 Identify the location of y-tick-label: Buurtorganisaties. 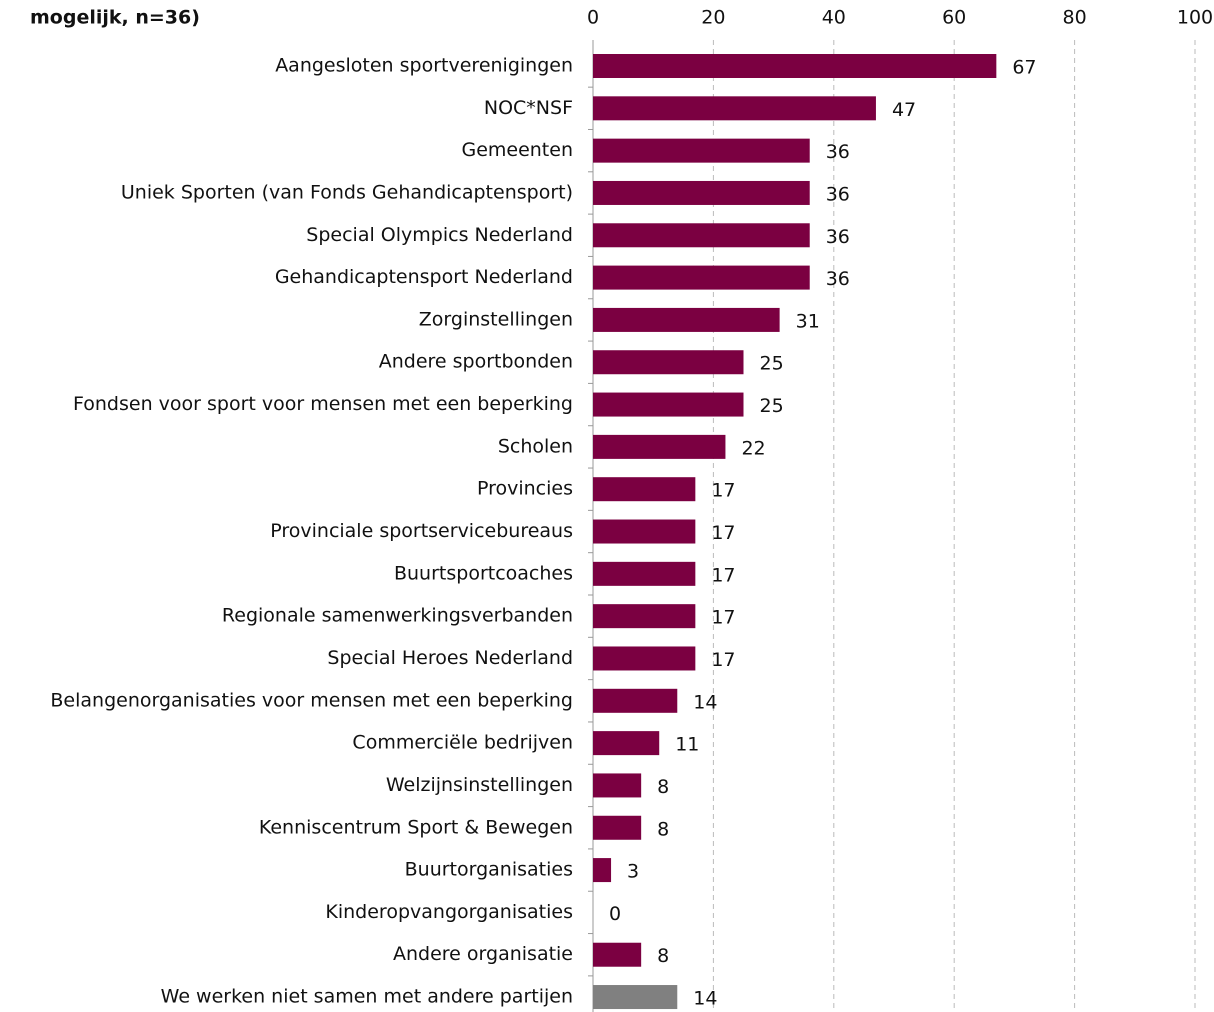
(489, 870).